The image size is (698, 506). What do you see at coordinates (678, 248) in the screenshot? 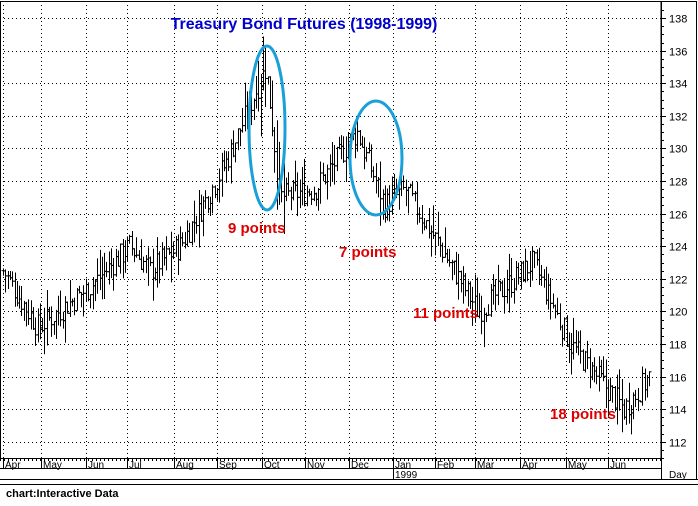
I see `y-tick-label: 124` at bounding box center [678, 248].